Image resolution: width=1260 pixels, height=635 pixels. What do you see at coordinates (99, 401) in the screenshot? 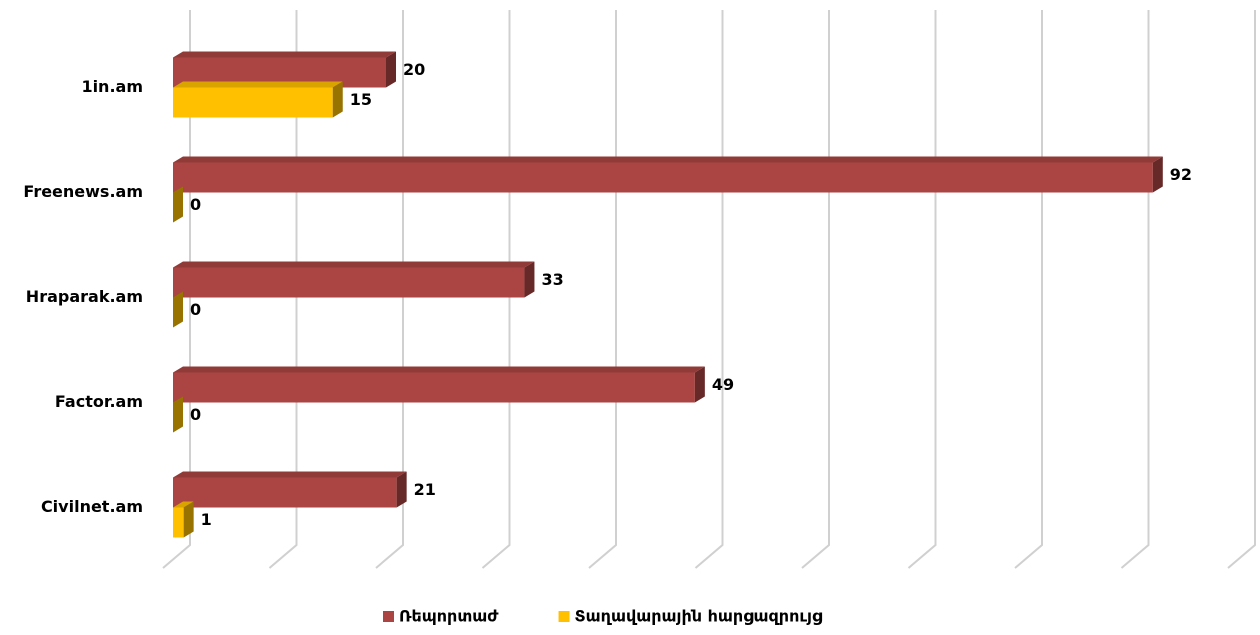
I see `y-tick-label: Factor.am` at bounding box center [99, 401].